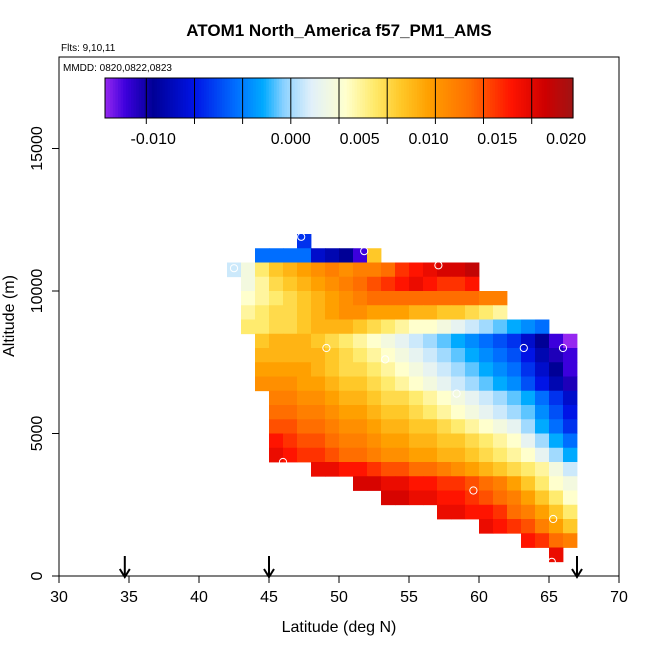 The width and height of the screenshot is (650, 650). Describe the element at coordinates (269, 597) in the screenshot. I see `x-tick-label: 45` at that location.